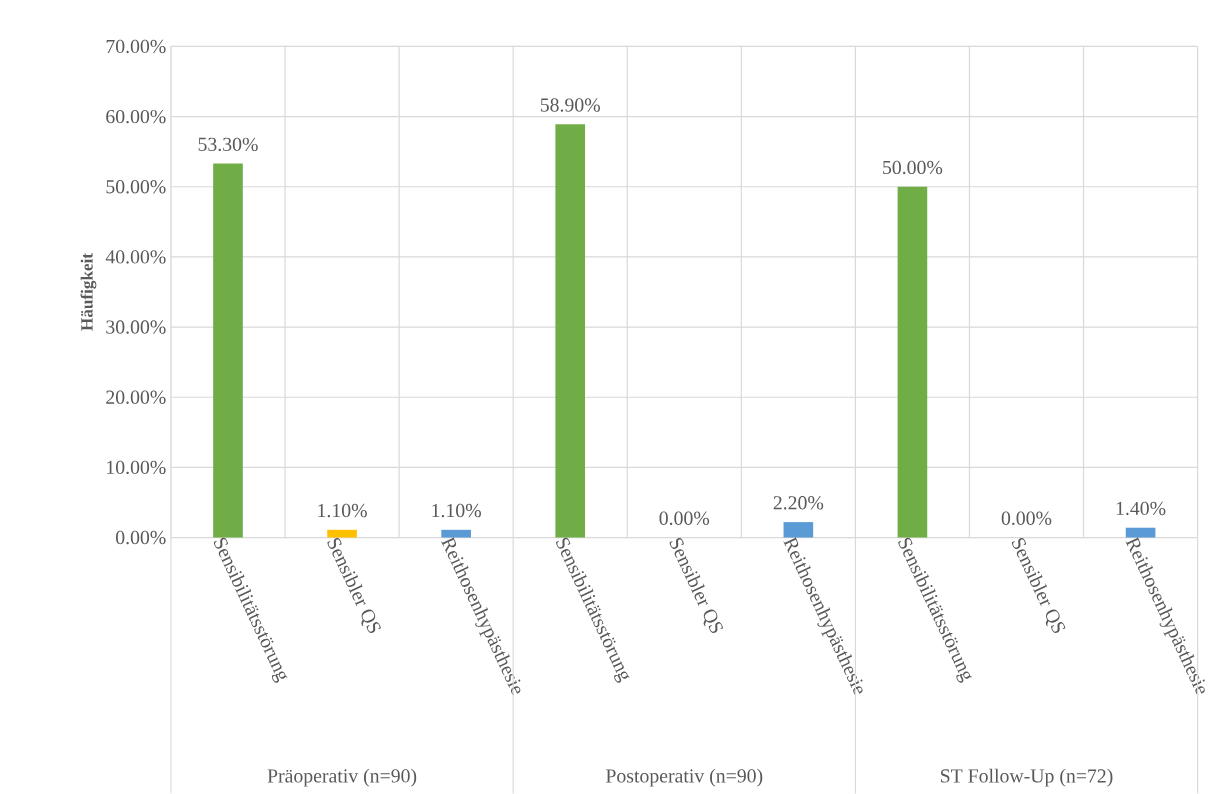  Describe the element at coordinates (136, 467) in the screenshot. I see `y-tick-label: 10.00%` at that location.